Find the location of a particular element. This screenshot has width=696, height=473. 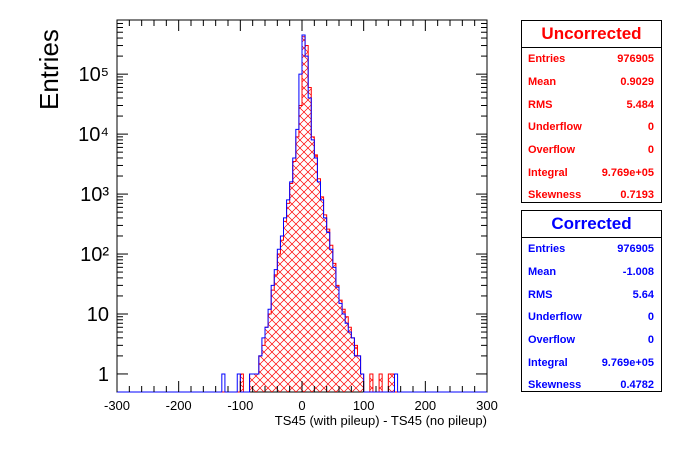

y-axis-title: Entries is located at coordinates (49, 69).